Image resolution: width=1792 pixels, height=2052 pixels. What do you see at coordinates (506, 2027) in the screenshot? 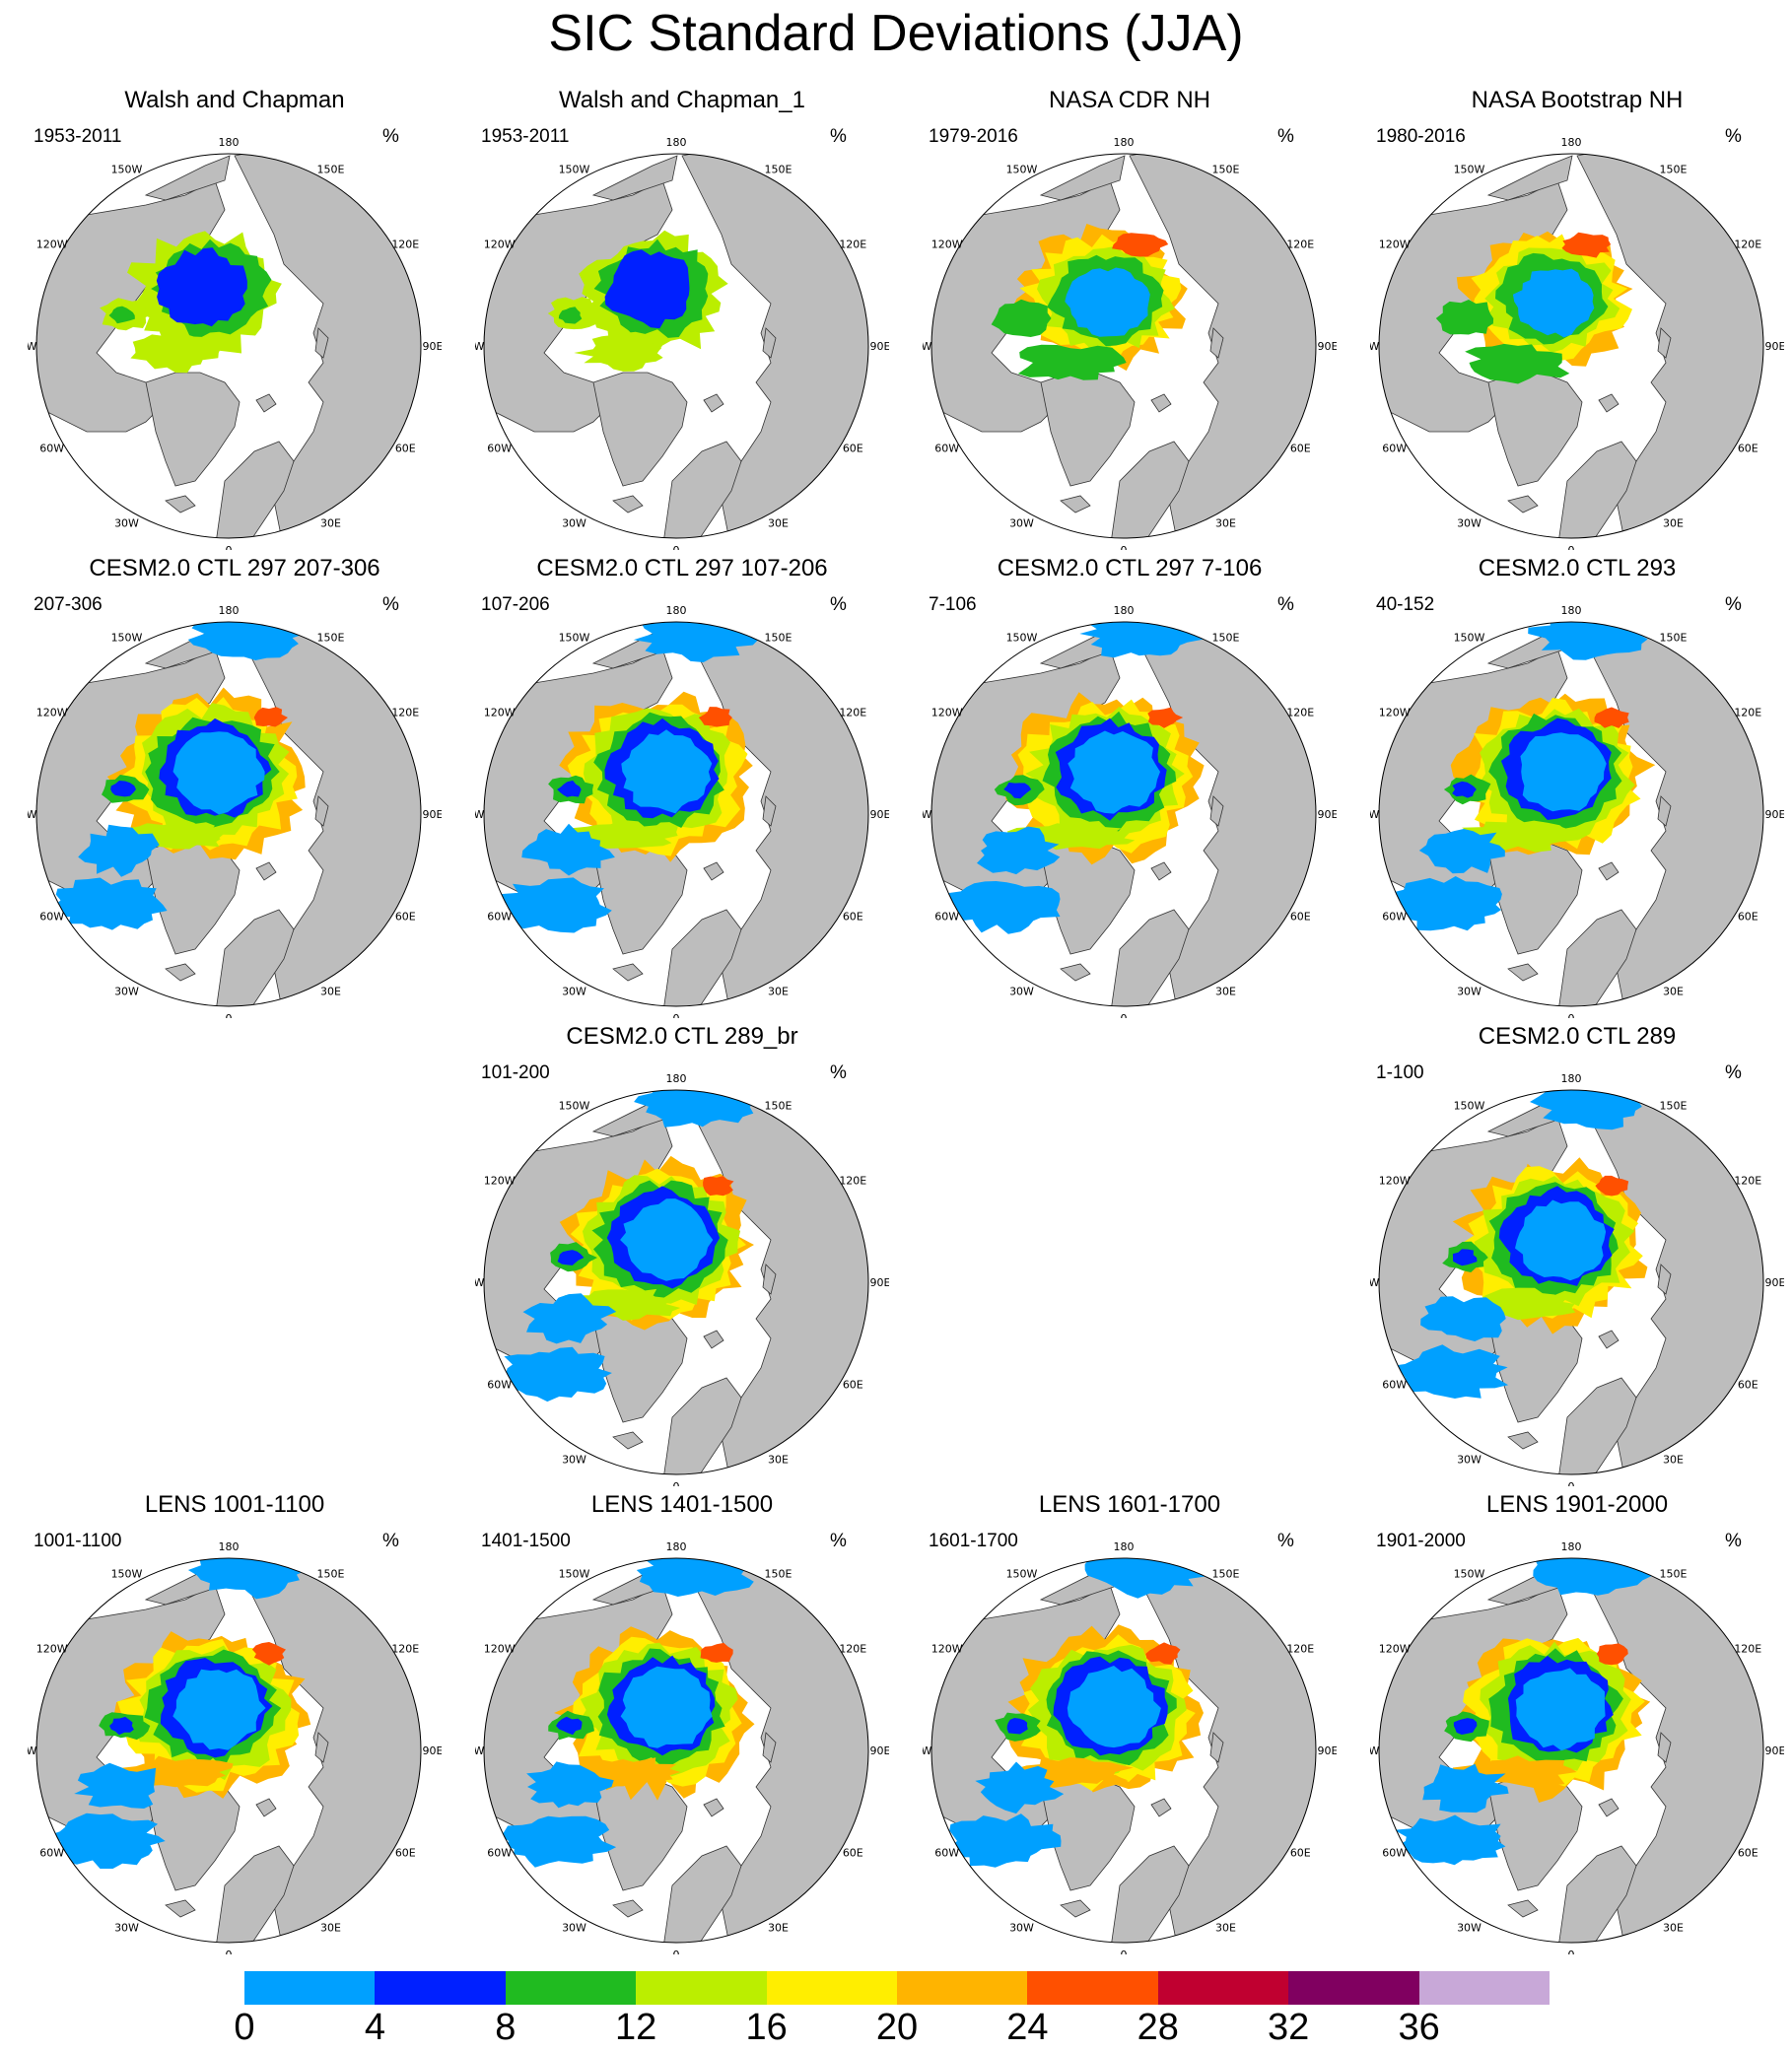
I see `colorbar-level-label: 8` at bounding box center [506, 2027].